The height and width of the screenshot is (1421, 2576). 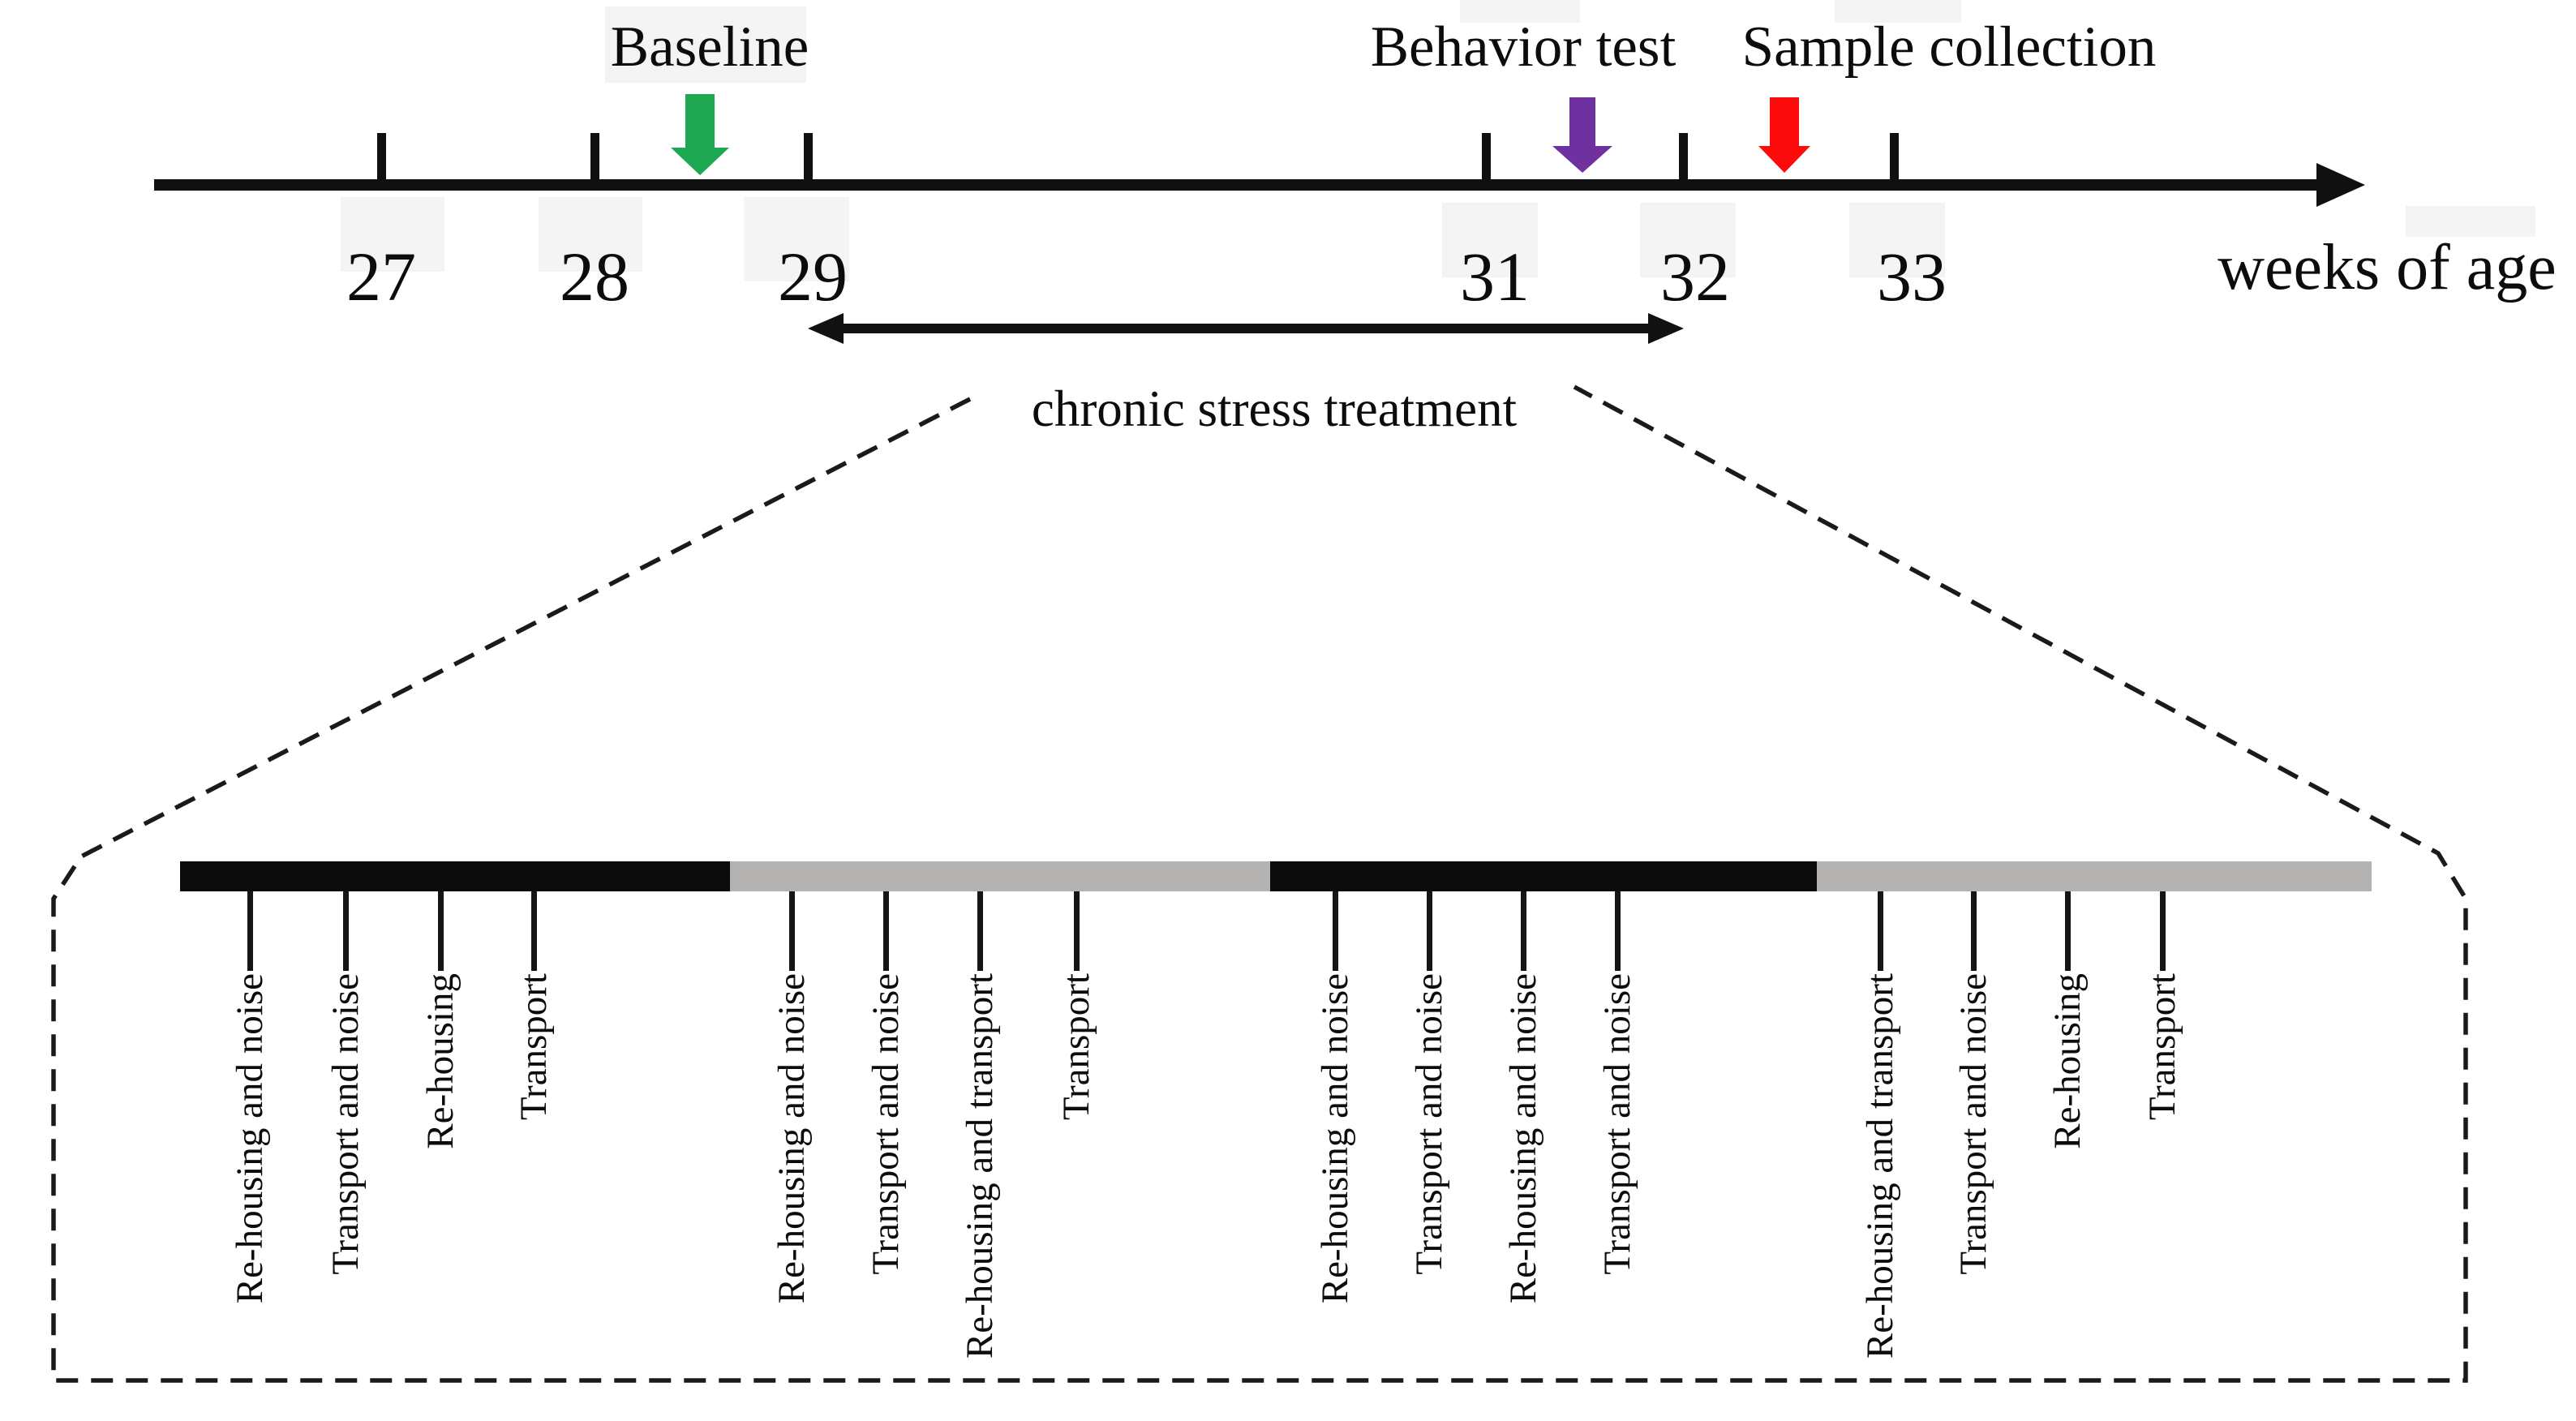 I want to click on sample-collection-arrowhead-icon, so click(x=1784, y=159).